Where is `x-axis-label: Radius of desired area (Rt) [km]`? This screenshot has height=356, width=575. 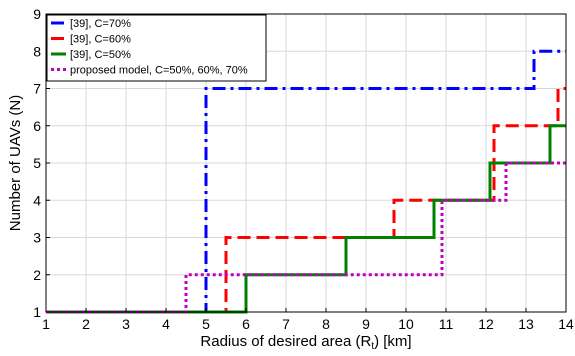 x-axis-label: Radius of desired area (Rt) [km] is located at coordinates (305, 342).